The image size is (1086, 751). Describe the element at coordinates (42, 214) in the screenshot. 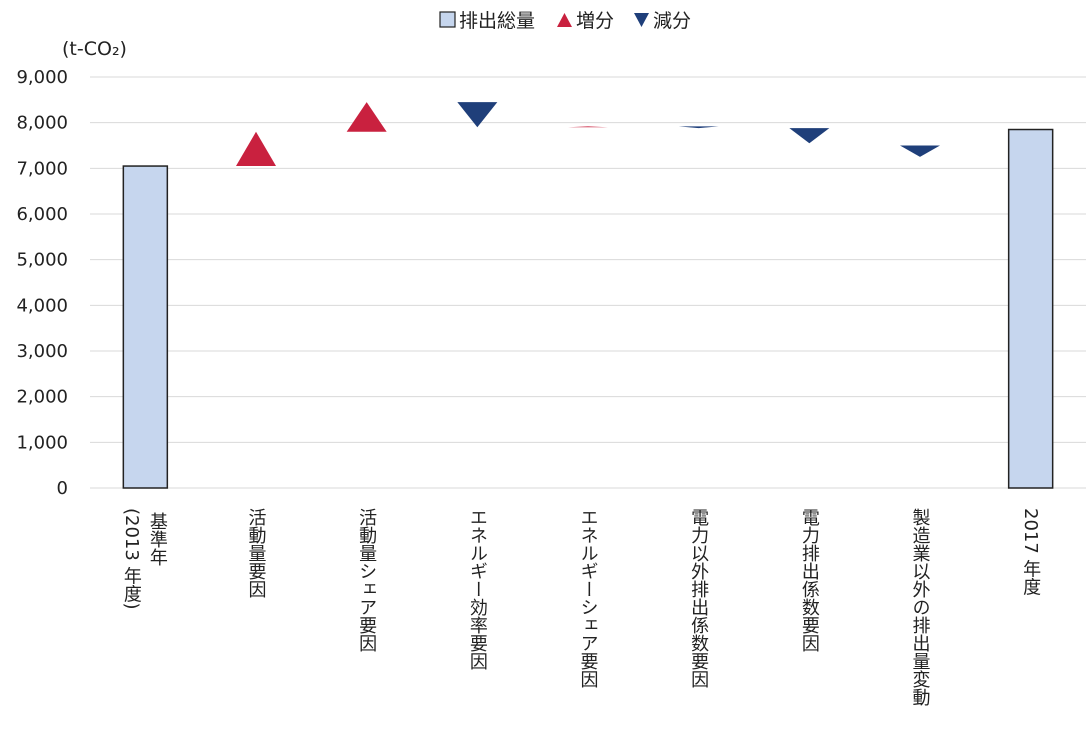

I see `y-tick-label: 6,000` at that location.